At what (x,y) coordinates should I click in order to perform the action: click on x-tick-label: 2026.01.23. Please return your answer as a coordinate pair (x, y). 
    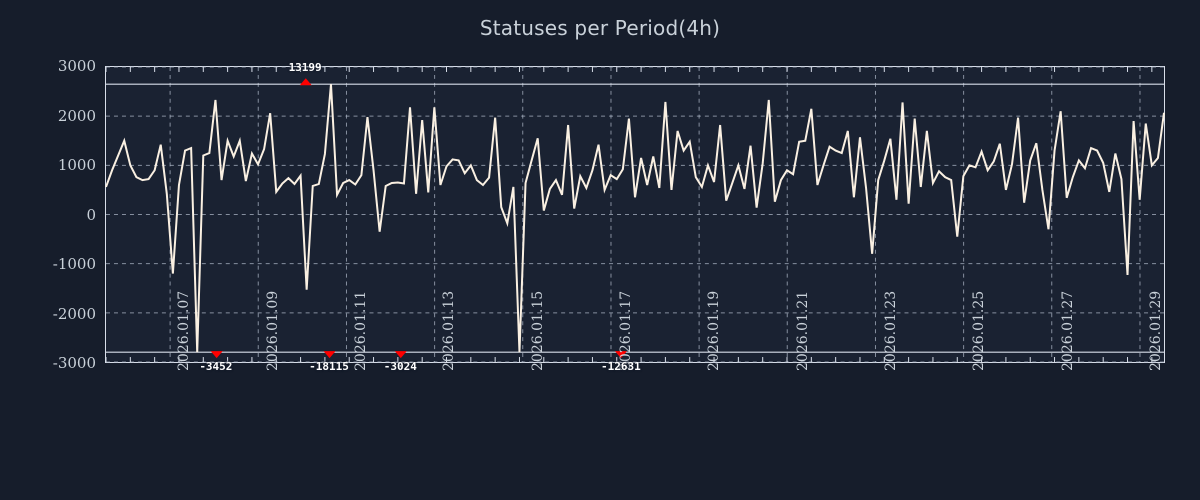
    Looking at the image, I should click on (890, 330).